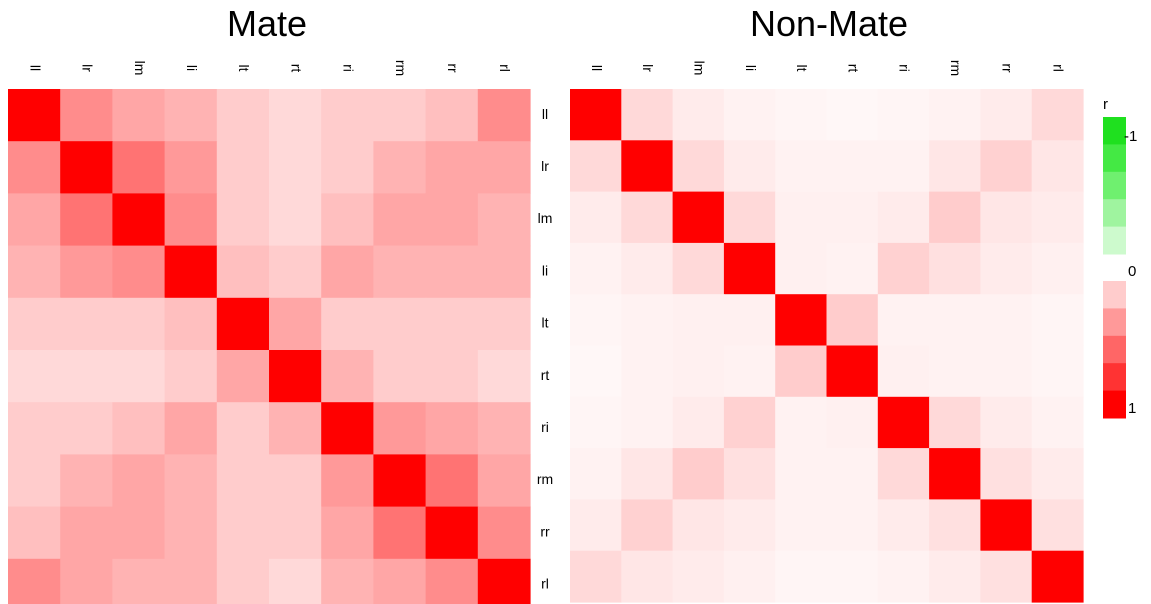  What do you see at coordinates (749, 166) in the screenshot?
I see `non-mate-cell-lr-li` at bounding box center [749, 166].